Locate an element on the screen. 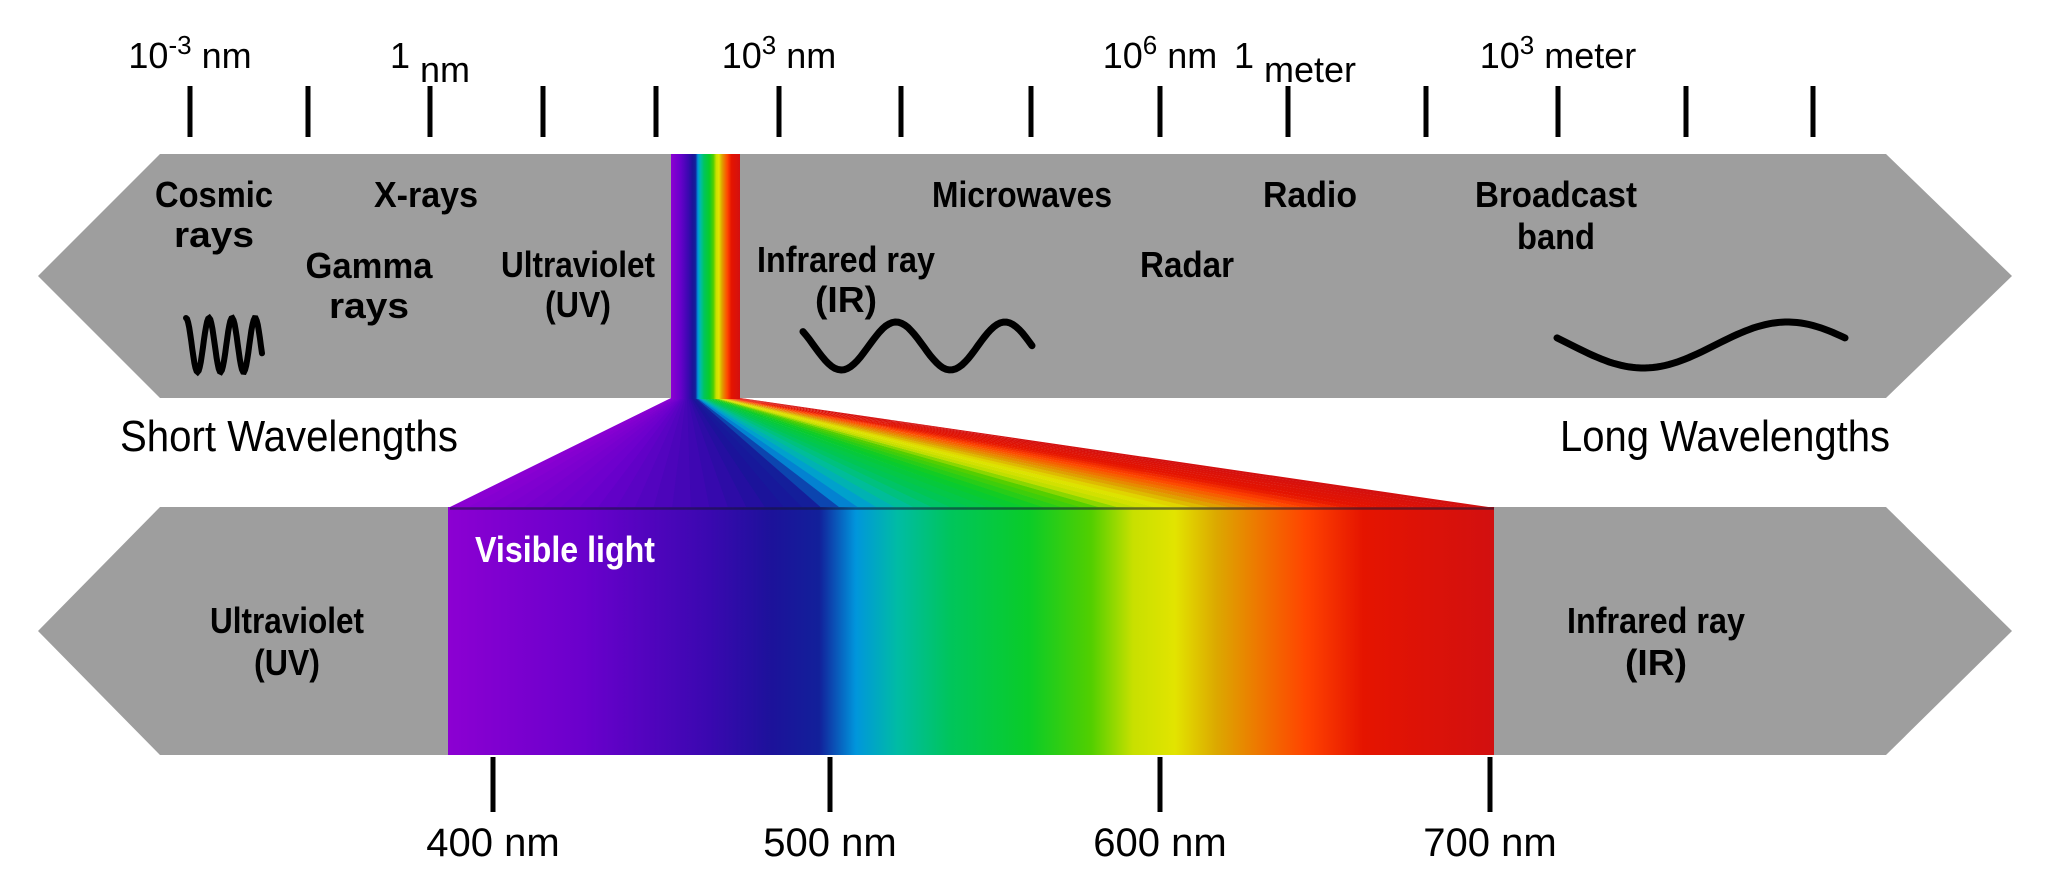 The width and height of the screenshot is (2048, 891). broadcast-wave-icon is located at coordinates (1701, 345).